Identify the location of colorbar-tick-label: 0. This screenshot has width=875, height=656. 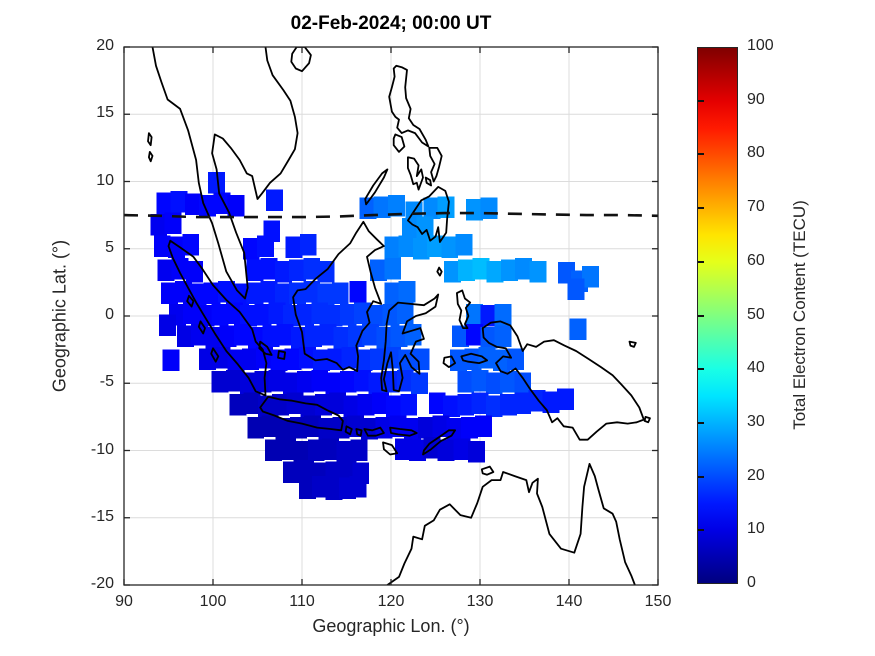
(751, 582).